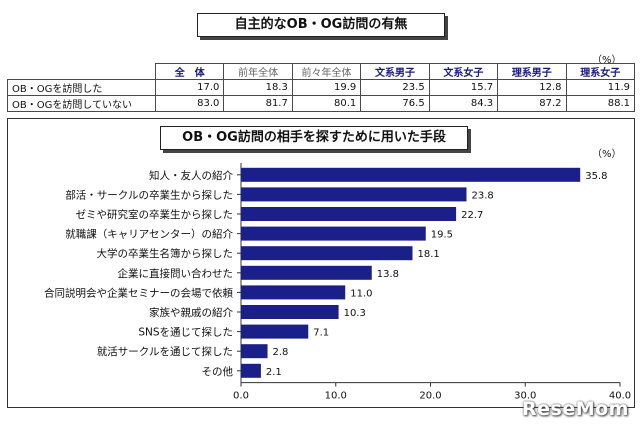  Describe the element at coordinates (575, 409) in the screenshot. I see `resemom-logo: ReseMom` at that location.